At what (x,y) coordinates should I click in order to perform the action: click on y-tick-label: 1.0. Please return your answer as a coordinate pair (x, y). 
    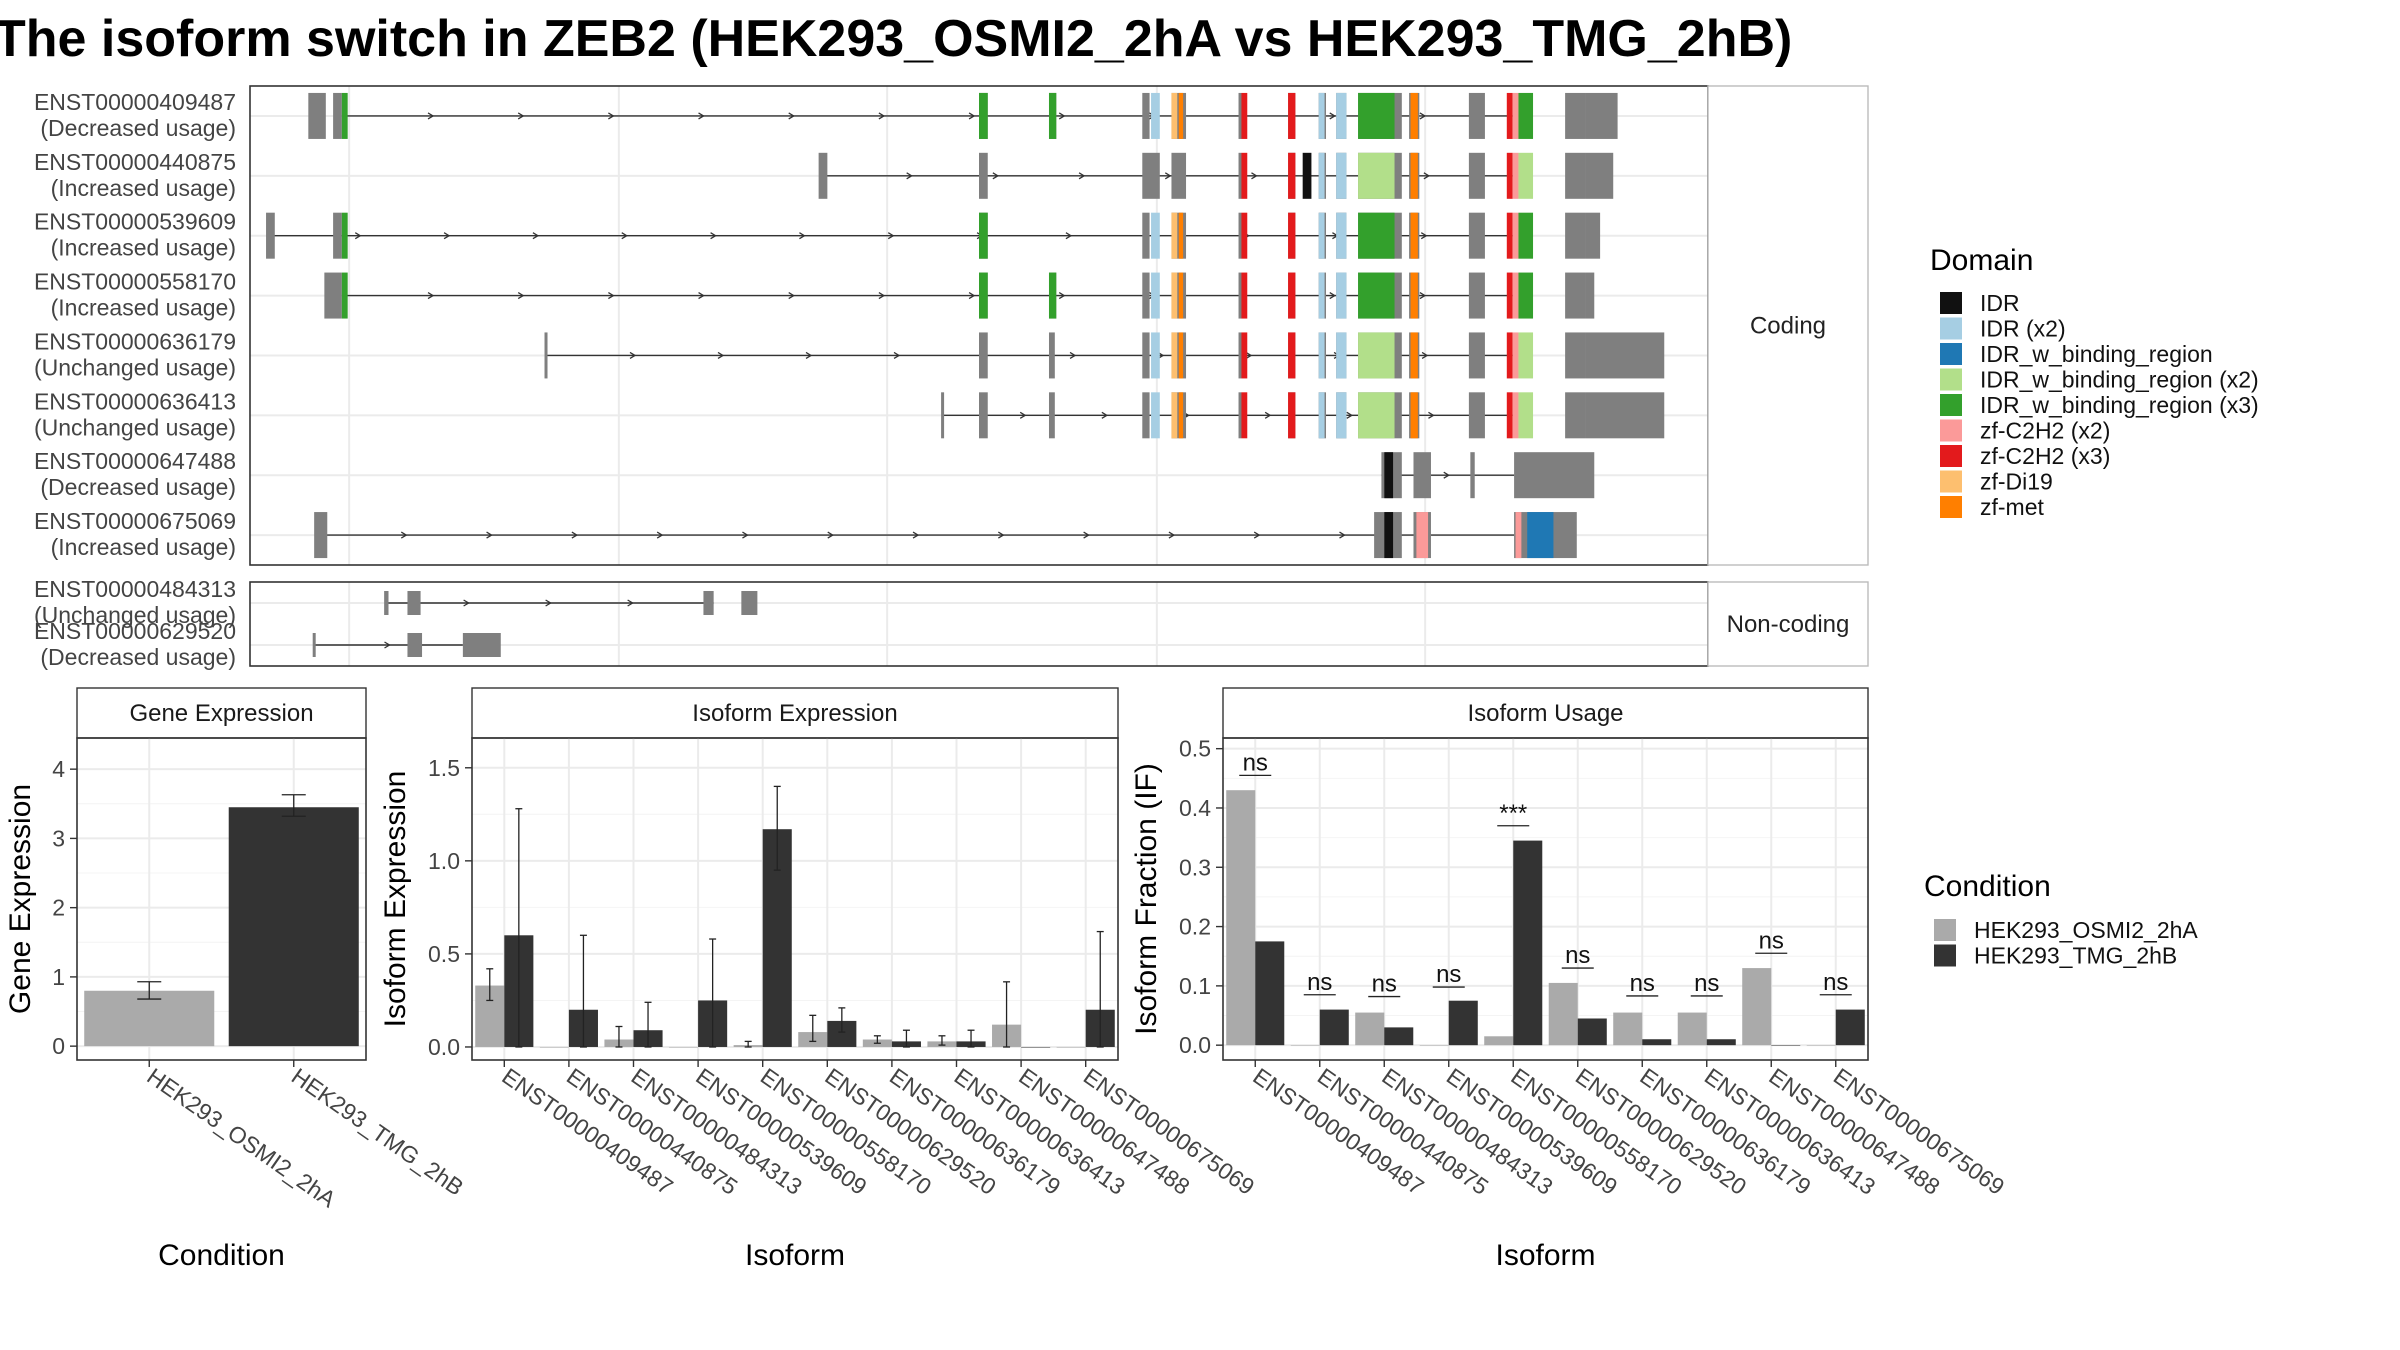
    Looking at the image, I should click on (444, 861).